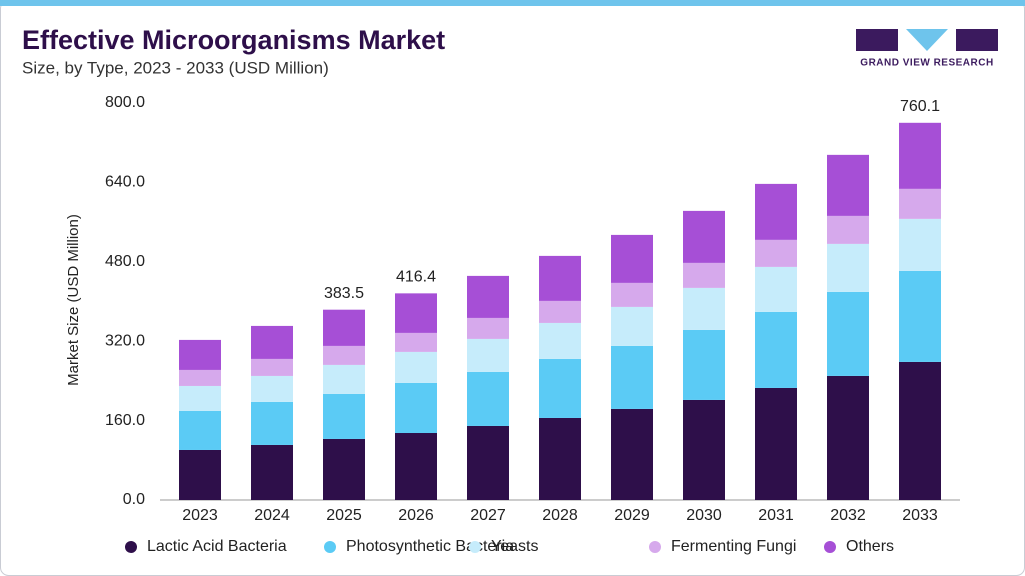 The height and width of the screenshot is (576, 1025). Describe the element at coordinates (217, 546) in the screenshot. I see `legend-label: Lactic Acid Bacteria` at that location.